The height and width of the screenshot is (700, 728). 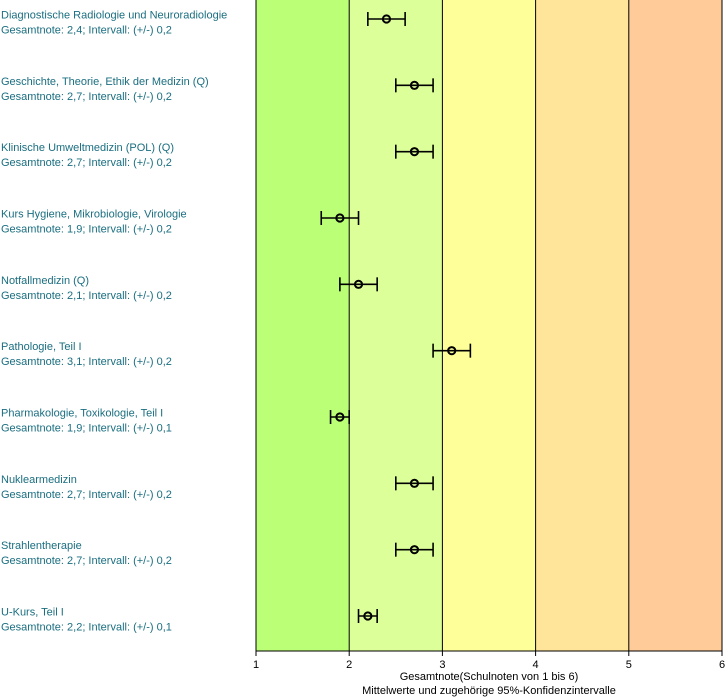 What do you see at coordinates (45, 281) in the screenshot?
I see `item-name: Notfallmedizin (Q)` at bounding box center [45, 281].